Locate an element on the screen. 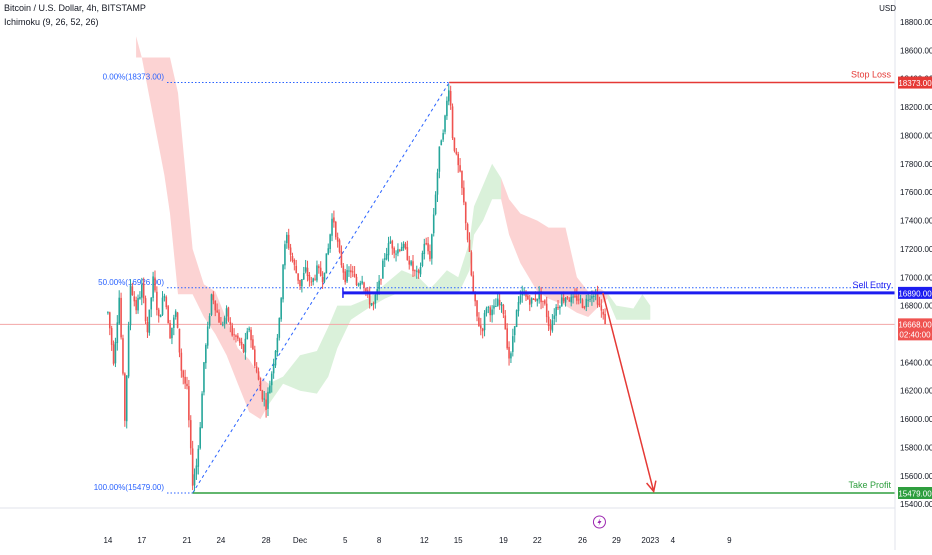 The image size is (932, 555). time-tick-label: 17 is located at coordinates (141, 540).